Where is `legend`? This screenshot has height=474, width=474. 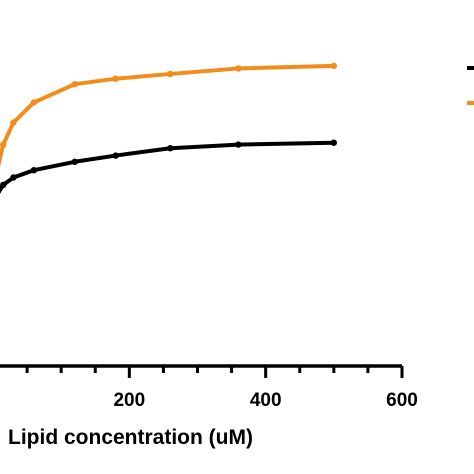
legend is located at coordinates (470, 85).